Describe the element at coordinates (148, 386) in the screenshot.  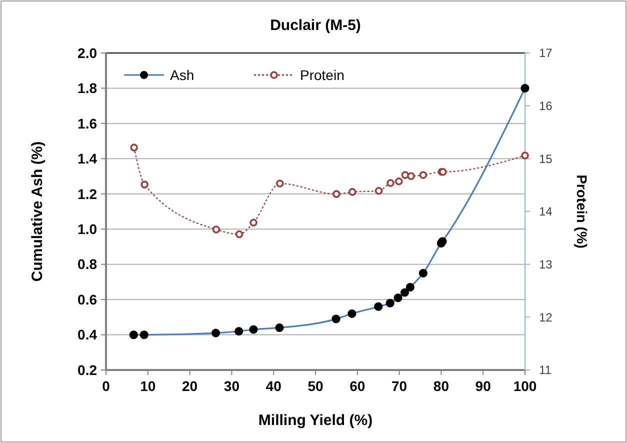
I see `x-tick-label: 10` at that location.